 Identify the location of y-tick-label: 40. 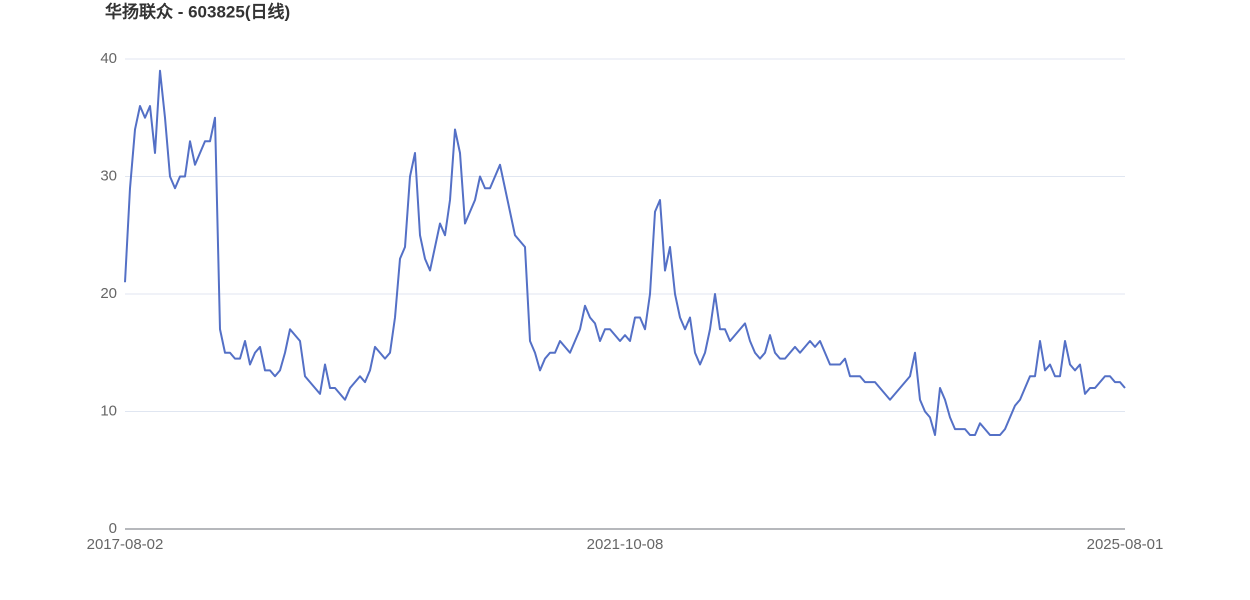
(108, 58).